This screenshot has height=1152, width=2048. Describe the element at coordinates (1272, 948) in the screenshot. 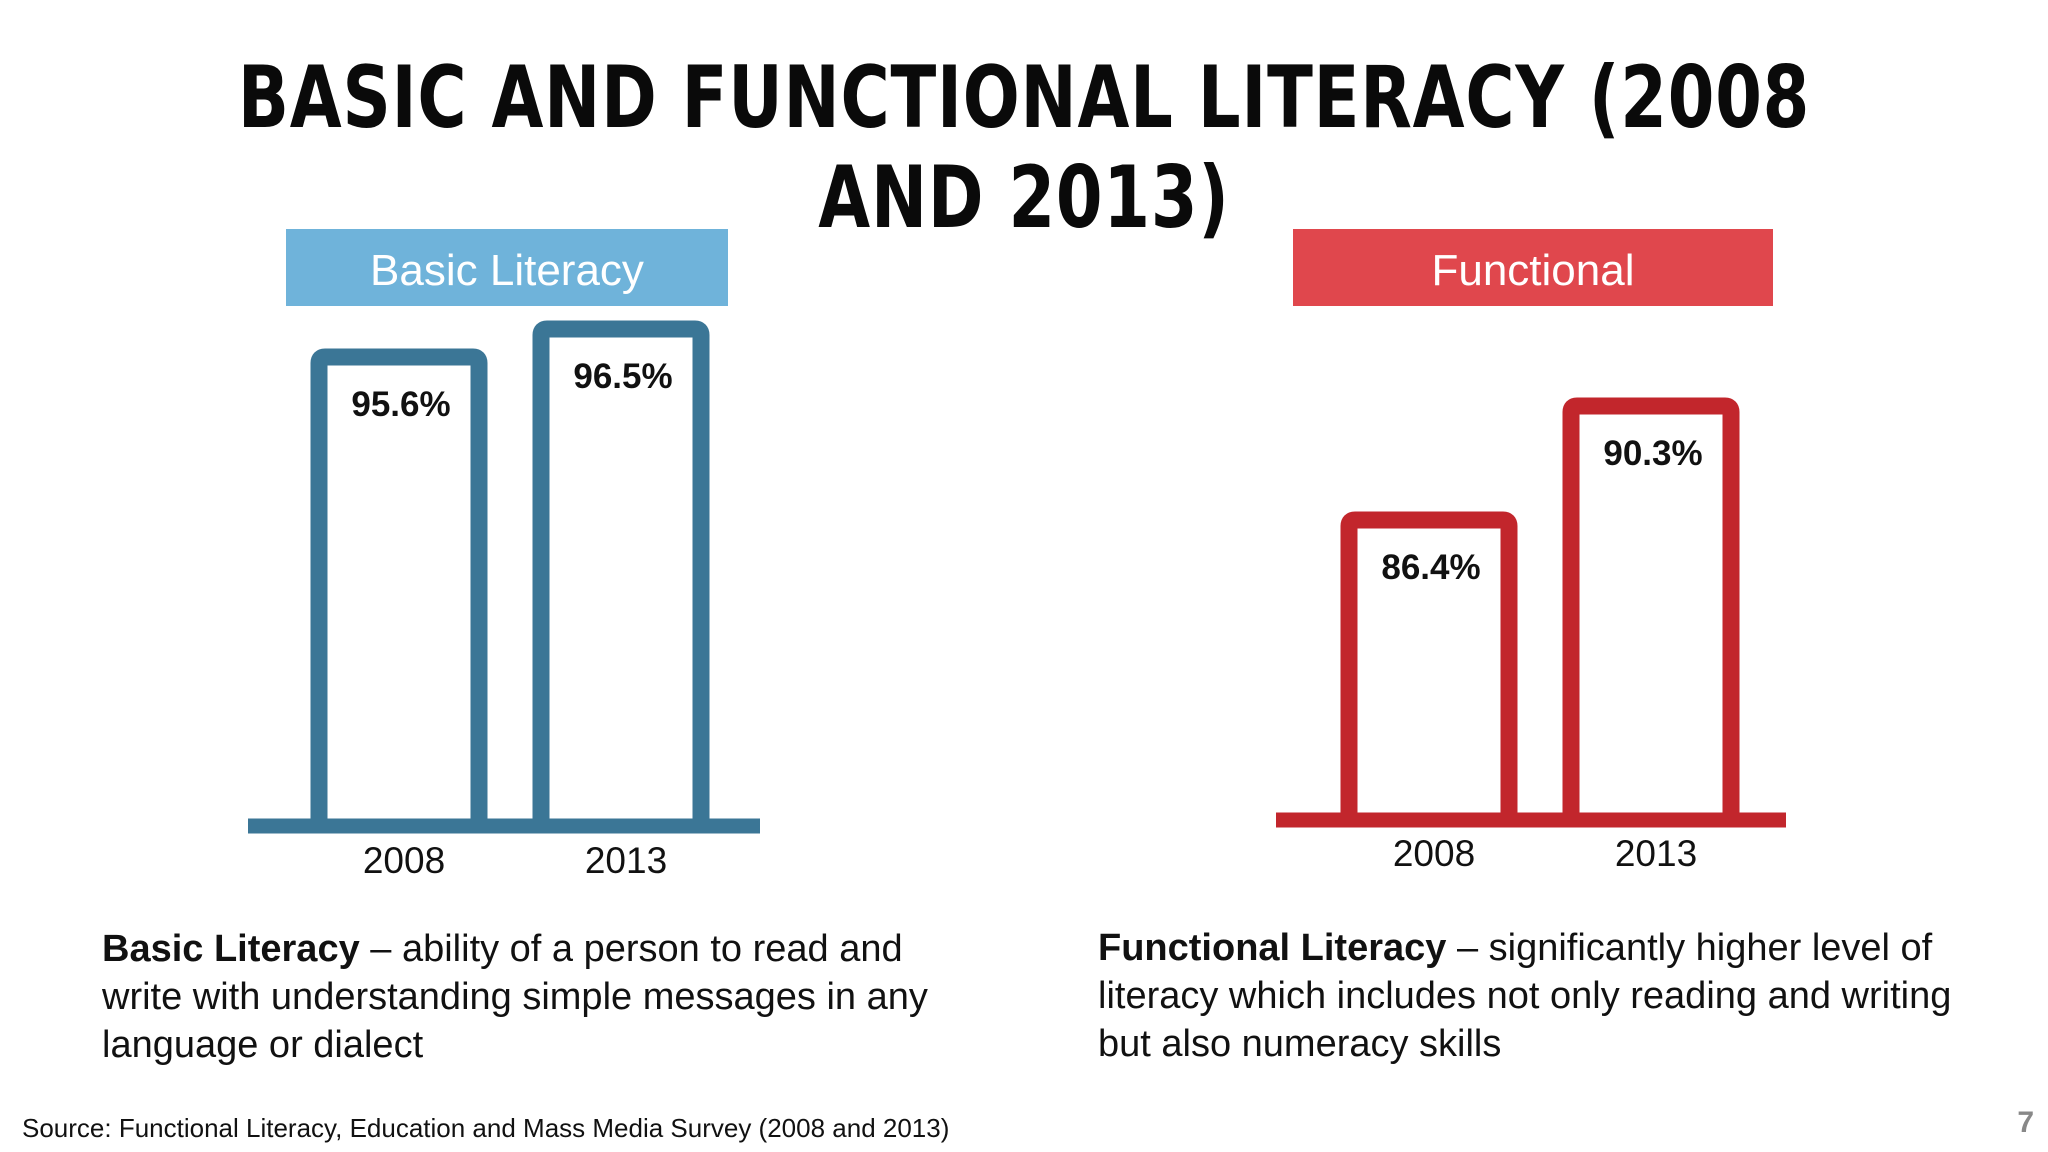

I see `functional-literacy-term: Functional Literacy` at that location.